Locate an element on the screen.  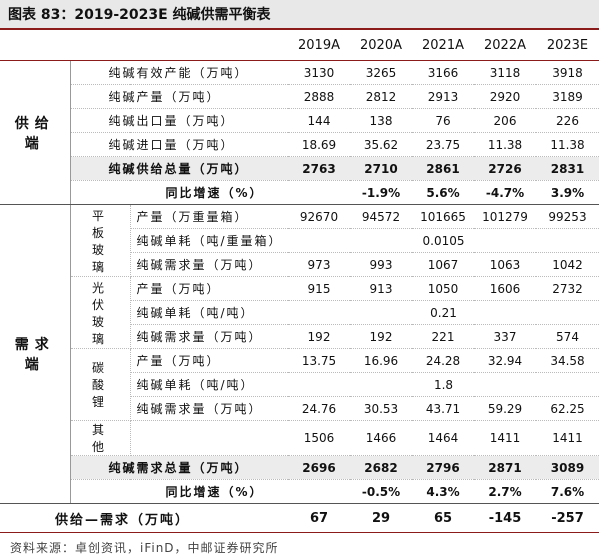
value-cell: 62.25 is located at coordinates (567, 408).